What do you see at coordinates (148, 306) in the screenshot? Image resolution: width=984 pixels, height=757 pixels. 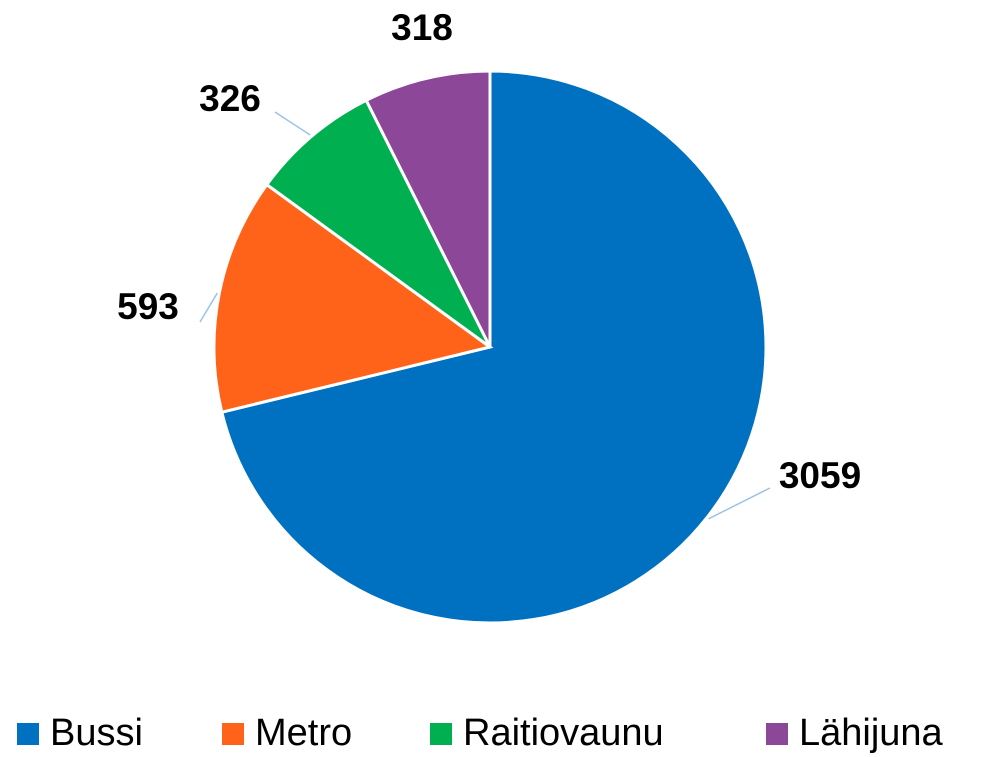 I see `data-label: 593` at bounding box center [148, 306].